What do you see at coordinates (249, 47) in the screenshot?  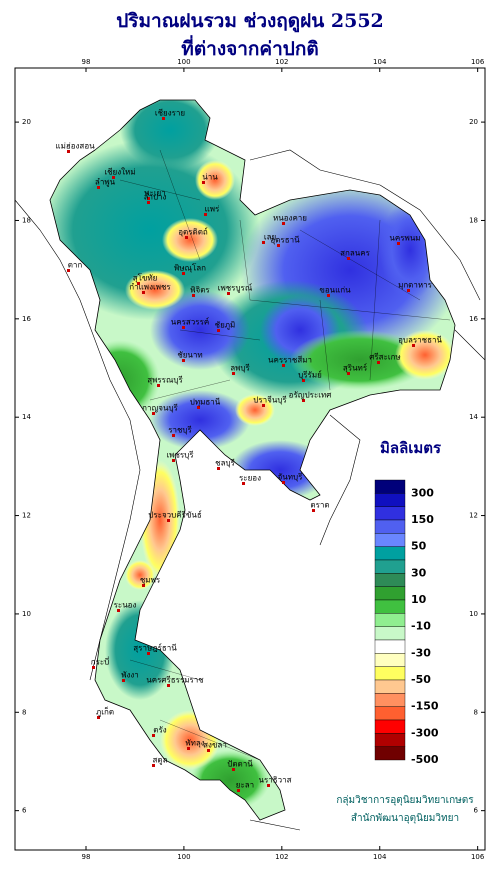 I see `subtitle: ที่ต่างจากค่าปกติ` at bounding box center [249, 47].